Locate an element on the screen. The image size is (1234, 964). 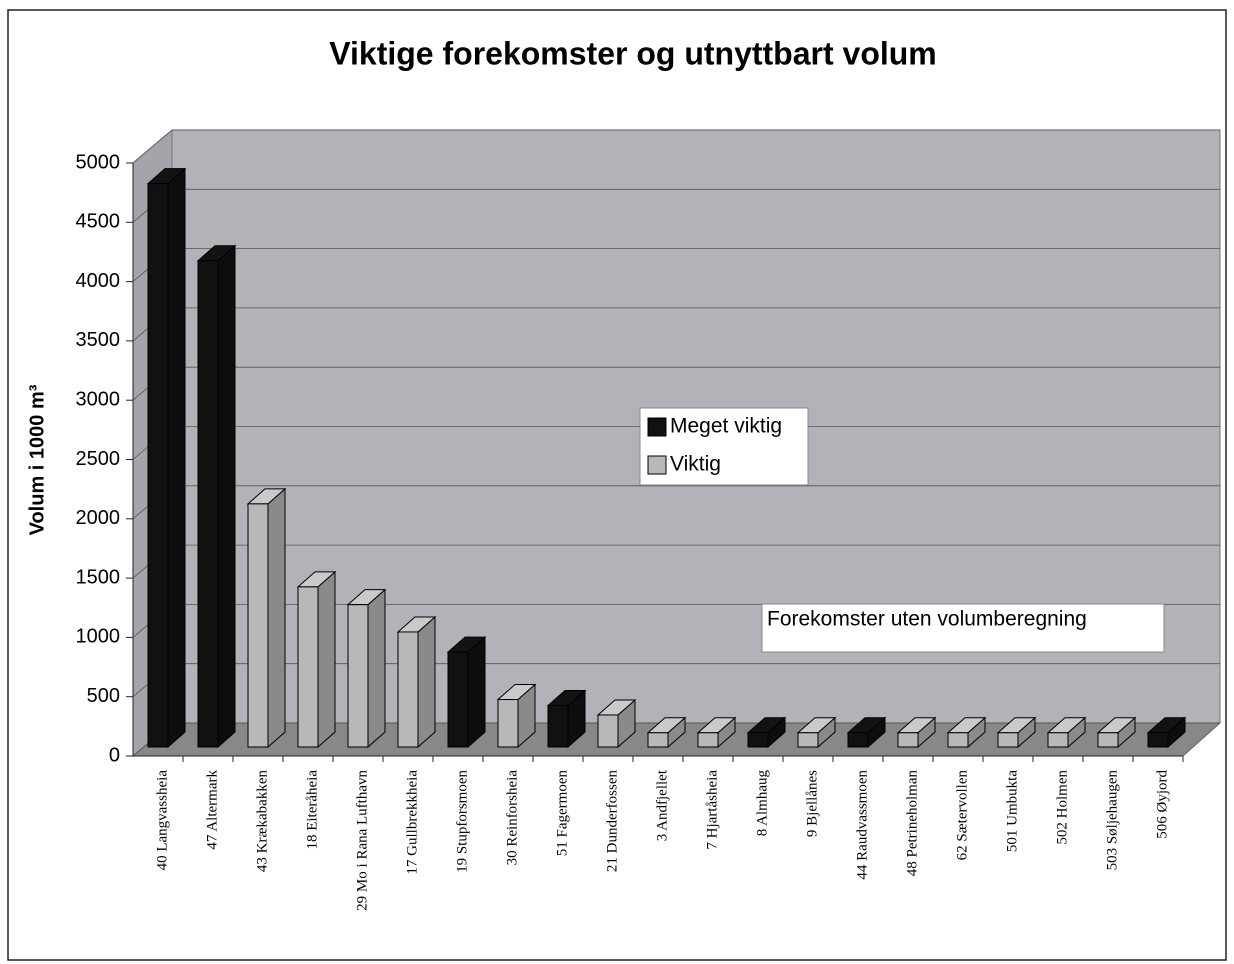
x-tick-label: 40 Langvassheia is located at coordinates (162, 820).